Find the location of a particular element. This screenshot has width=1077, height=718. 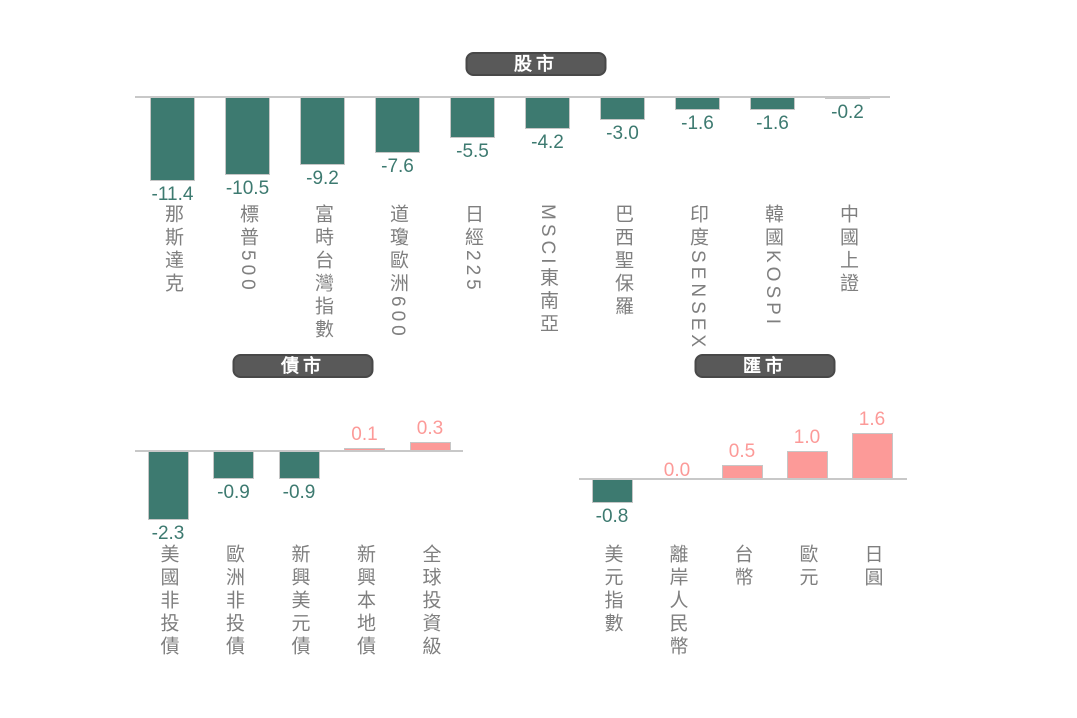

bond-market-axis-line is located at coordinates (299, 451).